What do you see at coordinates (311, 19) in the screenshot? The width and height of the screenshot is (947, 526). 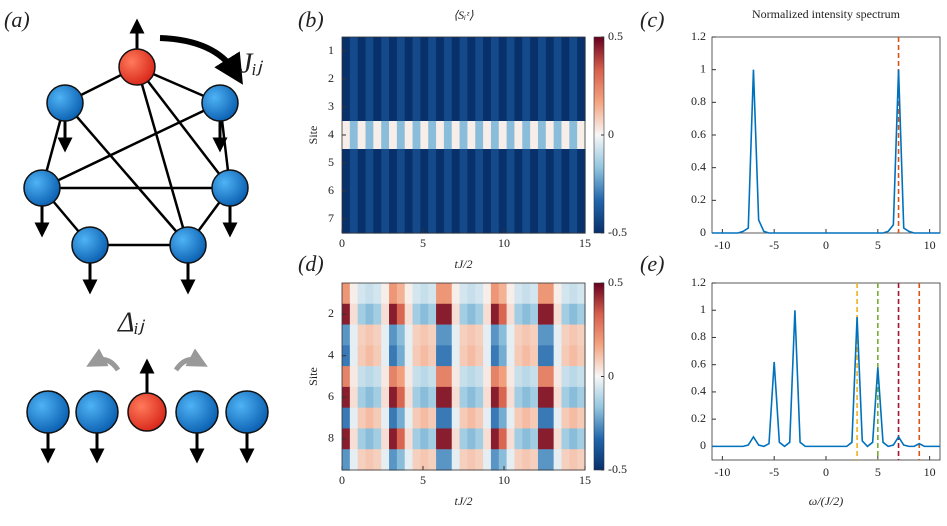 I see `panel-label: (b)` at bounding box center [311, 19].